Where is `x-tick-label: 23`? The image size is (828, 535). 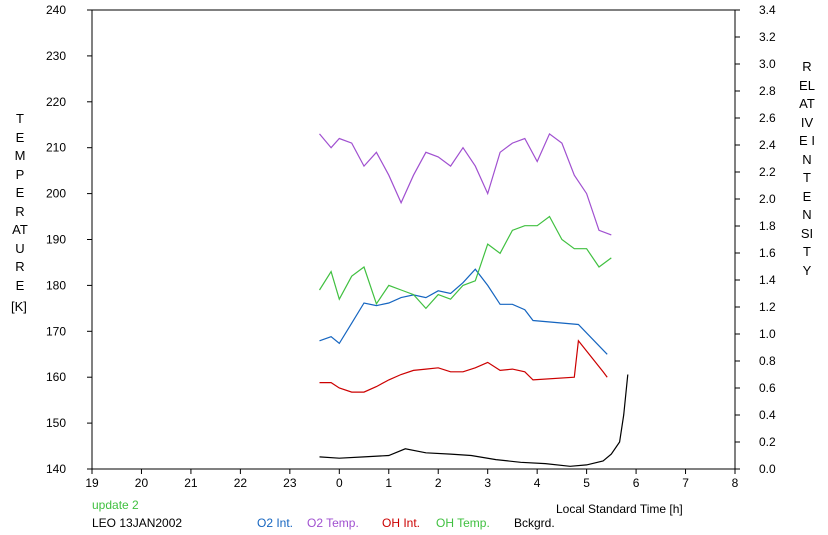 x-tick-label: 23 is located at coordinates (290, 483).